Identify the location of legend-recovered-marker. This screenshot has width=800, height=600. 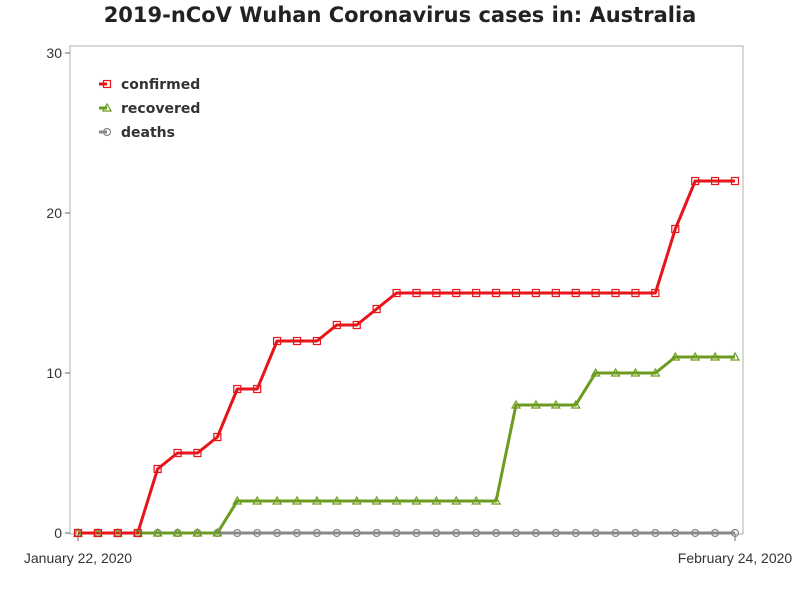
(107, 107).